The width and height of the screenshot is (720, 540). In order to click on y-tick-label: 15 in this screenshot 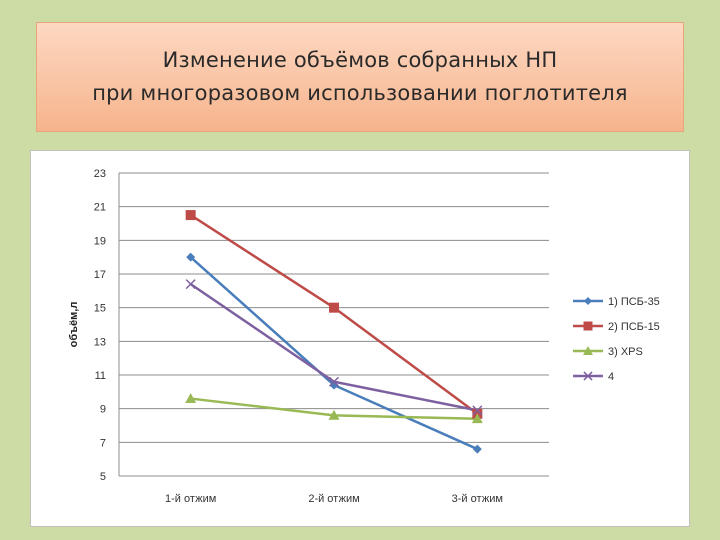, I will do `click(100, 309)`.